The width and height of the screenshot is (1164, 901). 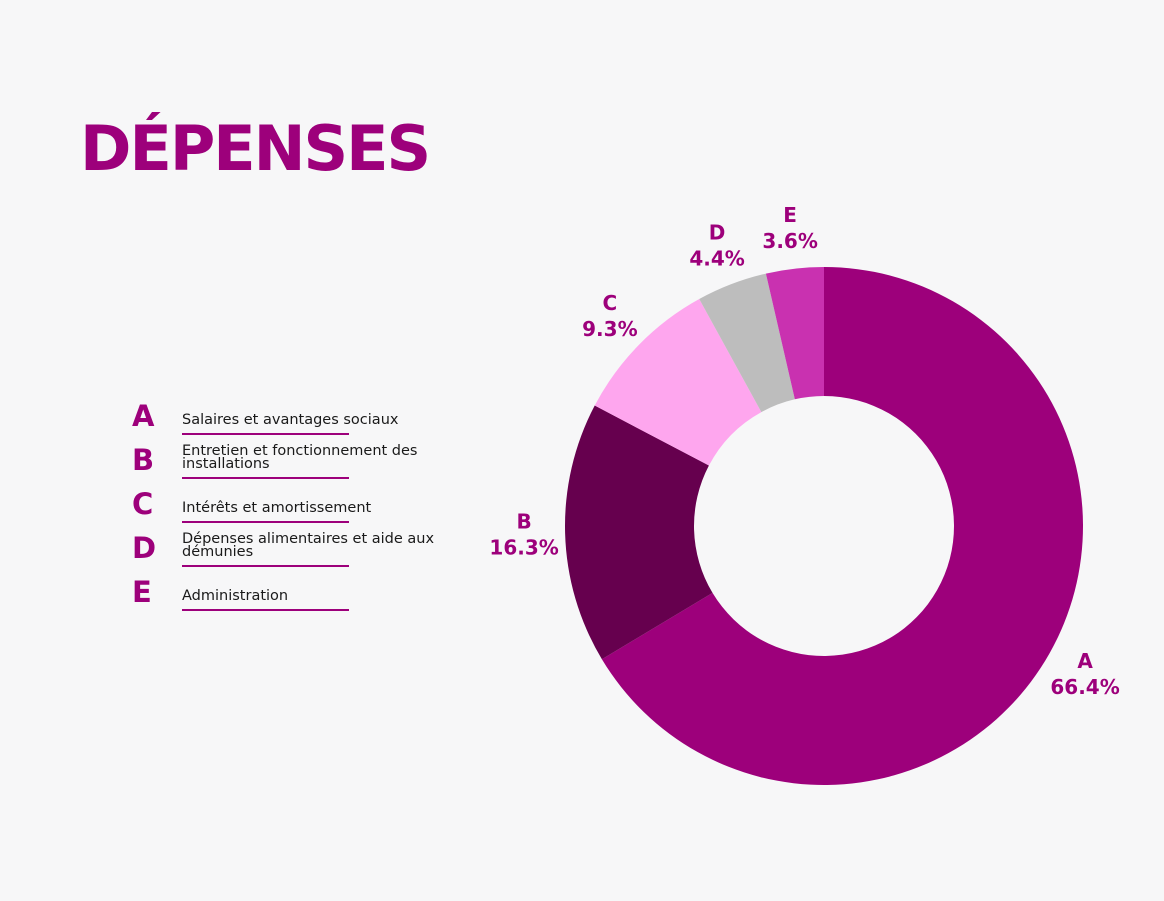 I want to click on slice-percent: 66.4%, so click(x=1084, y=687).